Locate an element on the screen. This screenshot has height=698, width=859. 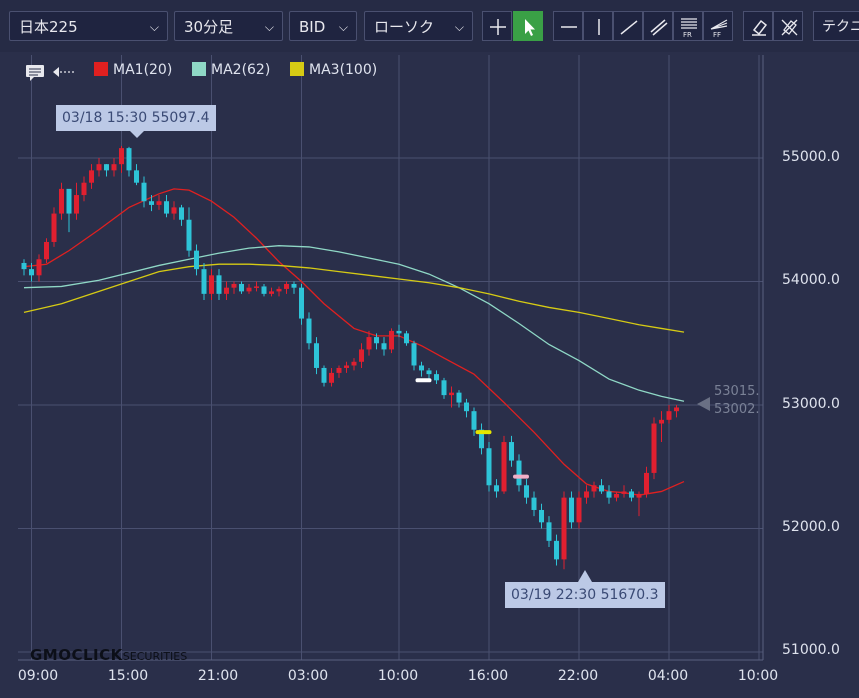
fibonacci-retracement-icon: FR is located at coordinates (689, 28).